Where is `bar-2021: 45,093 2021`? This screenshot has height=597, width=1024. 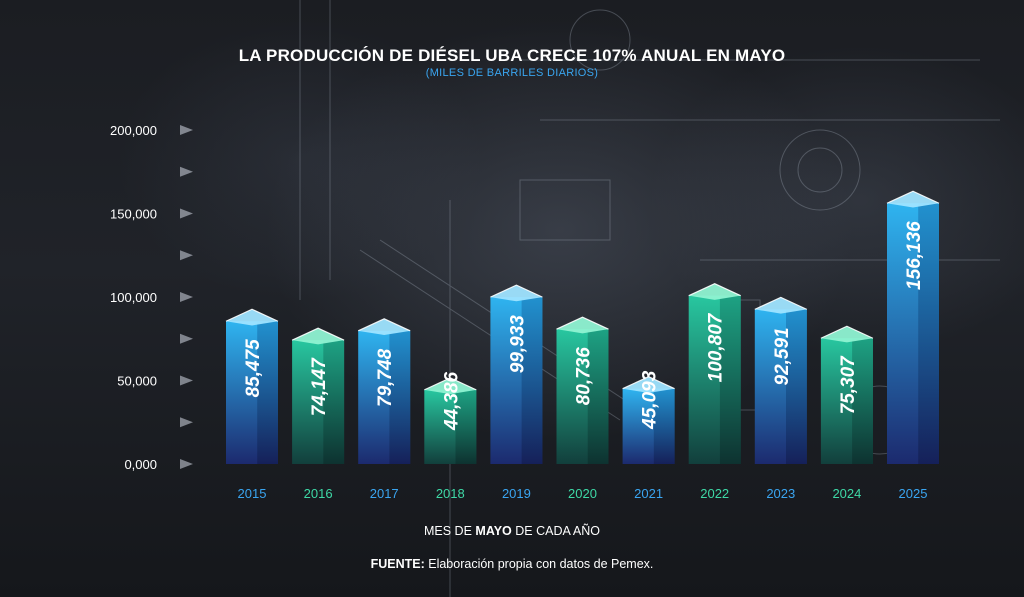 bar-2021: 45,093 2021 is located at coordinates (648, 435).